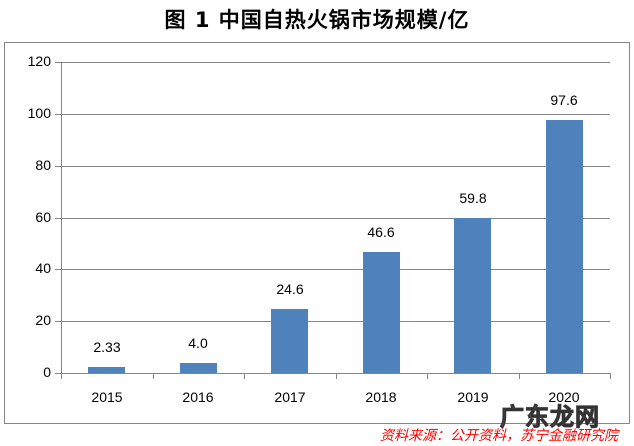  Describe the element at coordinates (47, 372) in the screenshot. I see `y-tick-label: 0` at that location.